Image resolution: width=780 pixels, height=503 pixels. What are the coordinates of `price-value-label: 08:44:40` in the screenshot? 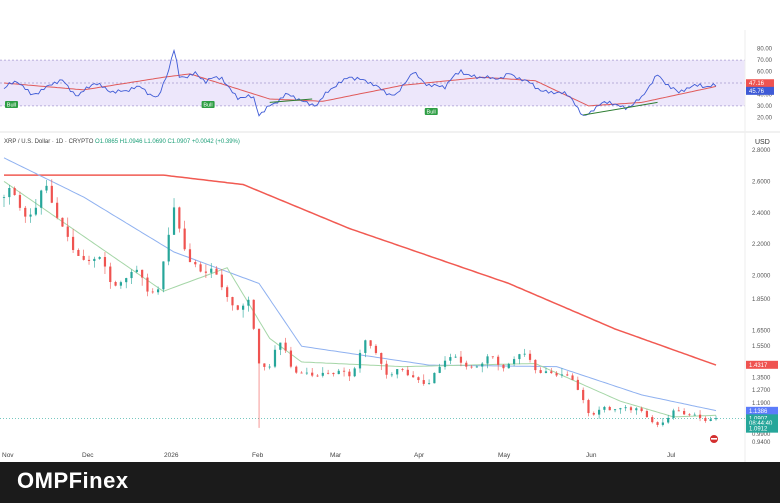 It's located at (761, 424).